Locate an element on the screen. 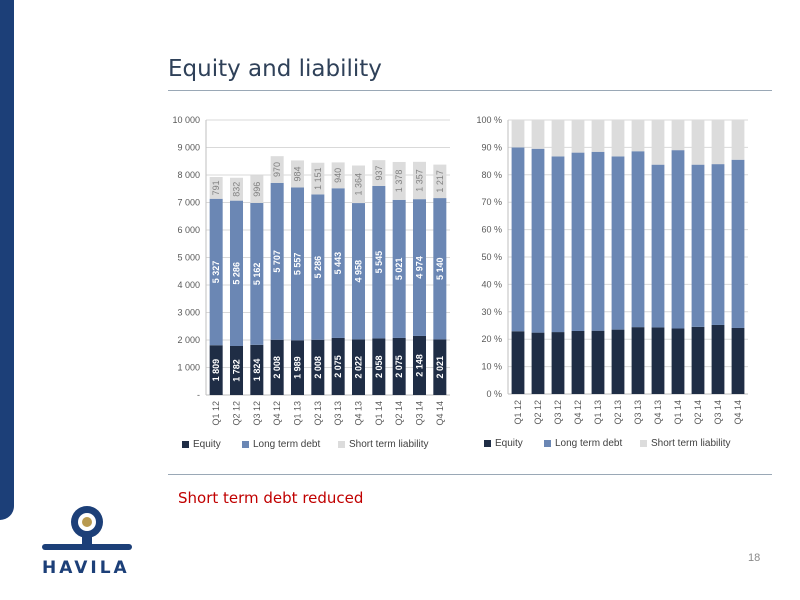 The height and width of the screenshot is (600, 800). abs-x-tick-label: Q4 14 is located at coordinates (440, 413).